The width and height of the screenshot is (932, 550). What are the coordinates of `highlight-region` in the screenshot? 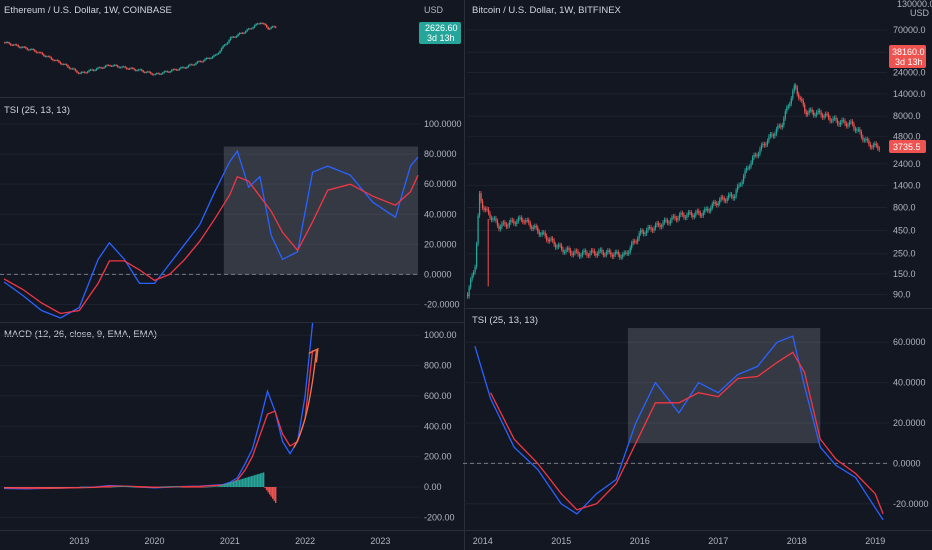 It's located at (724, 386).